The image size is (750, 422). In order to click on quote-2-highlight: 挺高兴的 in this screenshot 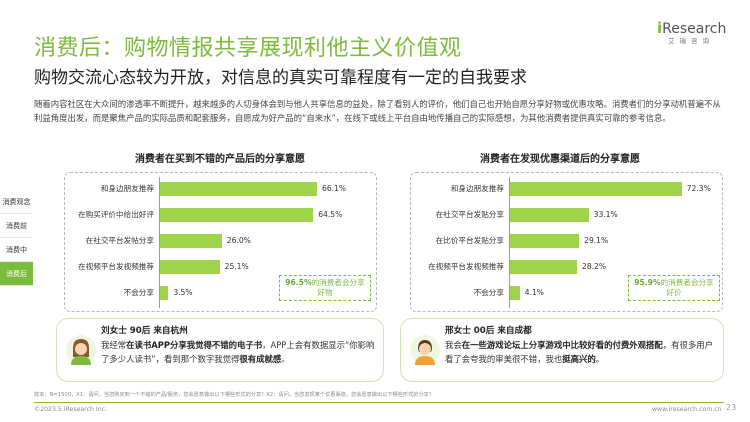, I will do `click(579, 359)`.